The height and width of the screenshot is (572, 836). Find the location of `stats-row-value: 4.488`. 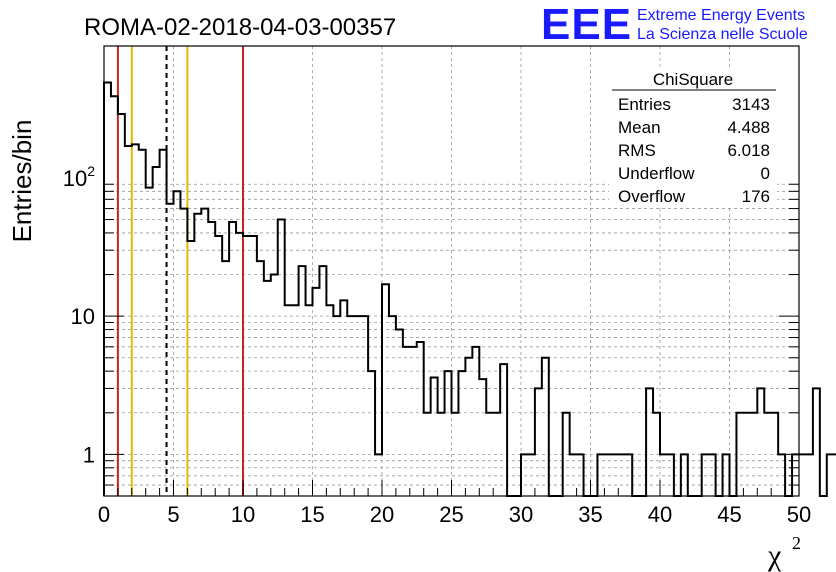

stats-row-value: 4.488 is located at coordinates (748, 127).